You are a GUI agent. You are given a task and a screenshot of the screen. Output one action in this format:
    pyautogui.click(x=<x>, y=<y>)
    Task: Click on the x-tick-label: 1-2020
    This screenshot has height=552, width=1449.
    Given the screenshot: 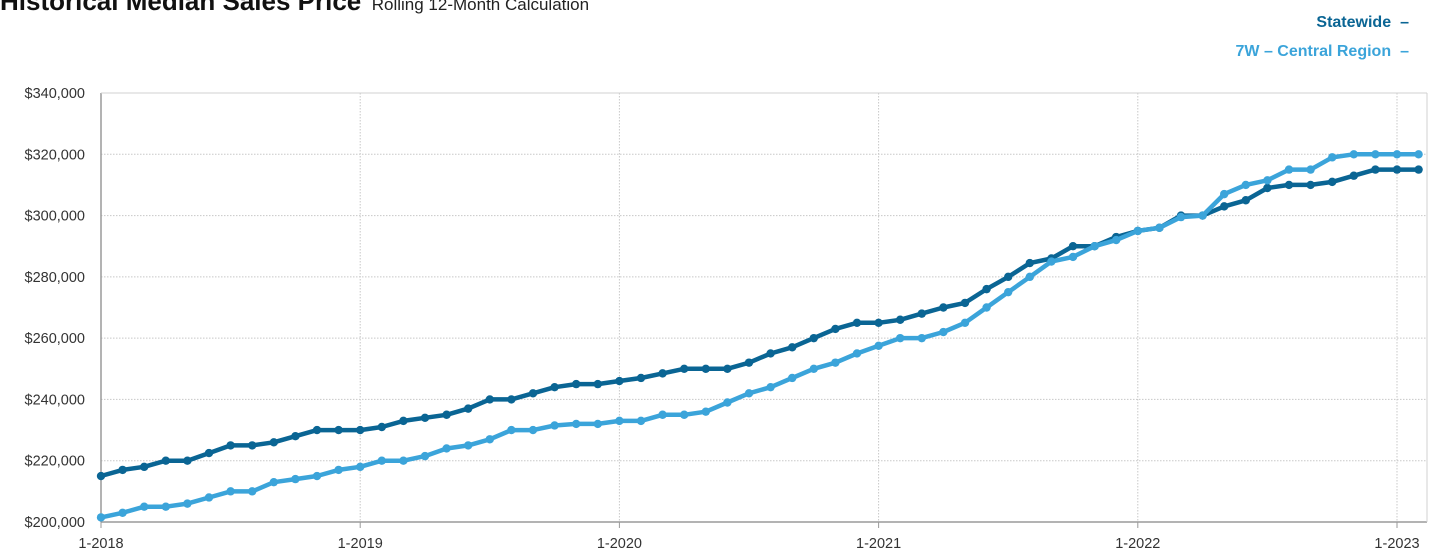 What is the action you would take?
    pyautogui.click(x=619, y=544)
    